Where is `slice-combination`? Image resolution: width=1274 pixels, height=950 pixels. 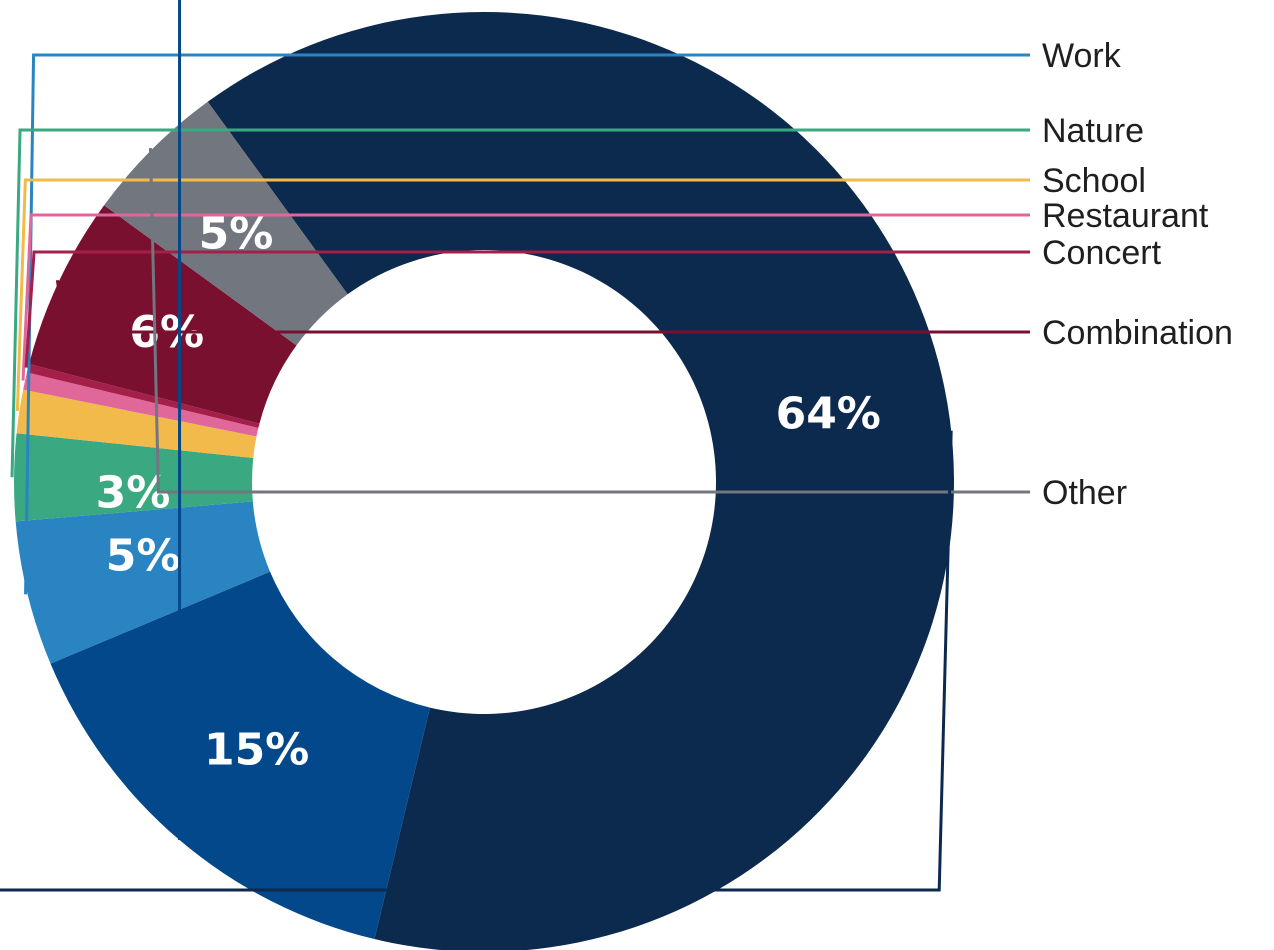 slice-combination is located at coordinates (163, 314).